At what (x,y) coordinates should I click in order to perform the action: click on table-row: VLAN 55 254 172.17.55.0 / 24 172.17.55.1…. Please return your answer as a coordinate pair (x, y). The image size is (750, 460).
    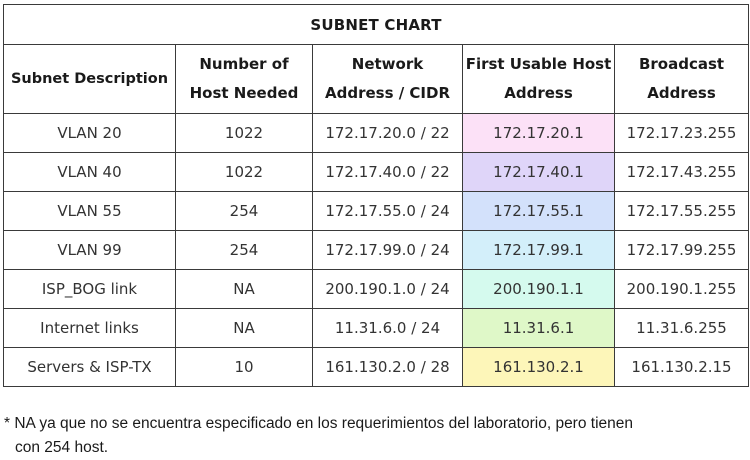
    Looking at the image, I should click on (376, 211).